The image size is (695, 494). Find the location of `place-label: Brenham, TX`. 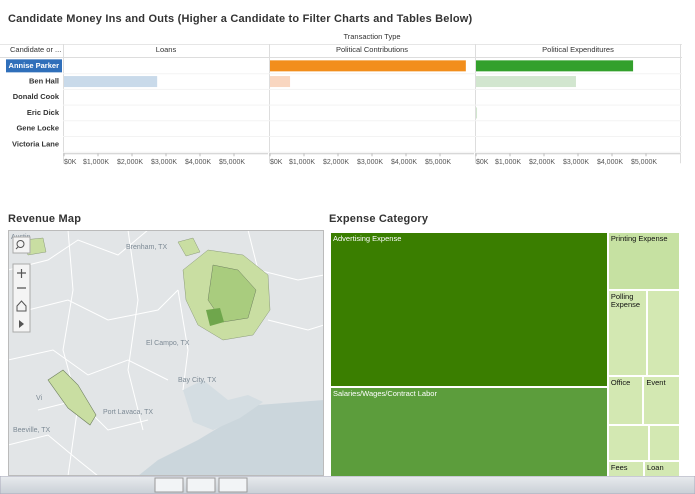

place-label: Brenham, TX is located at coordinates (146, 247).